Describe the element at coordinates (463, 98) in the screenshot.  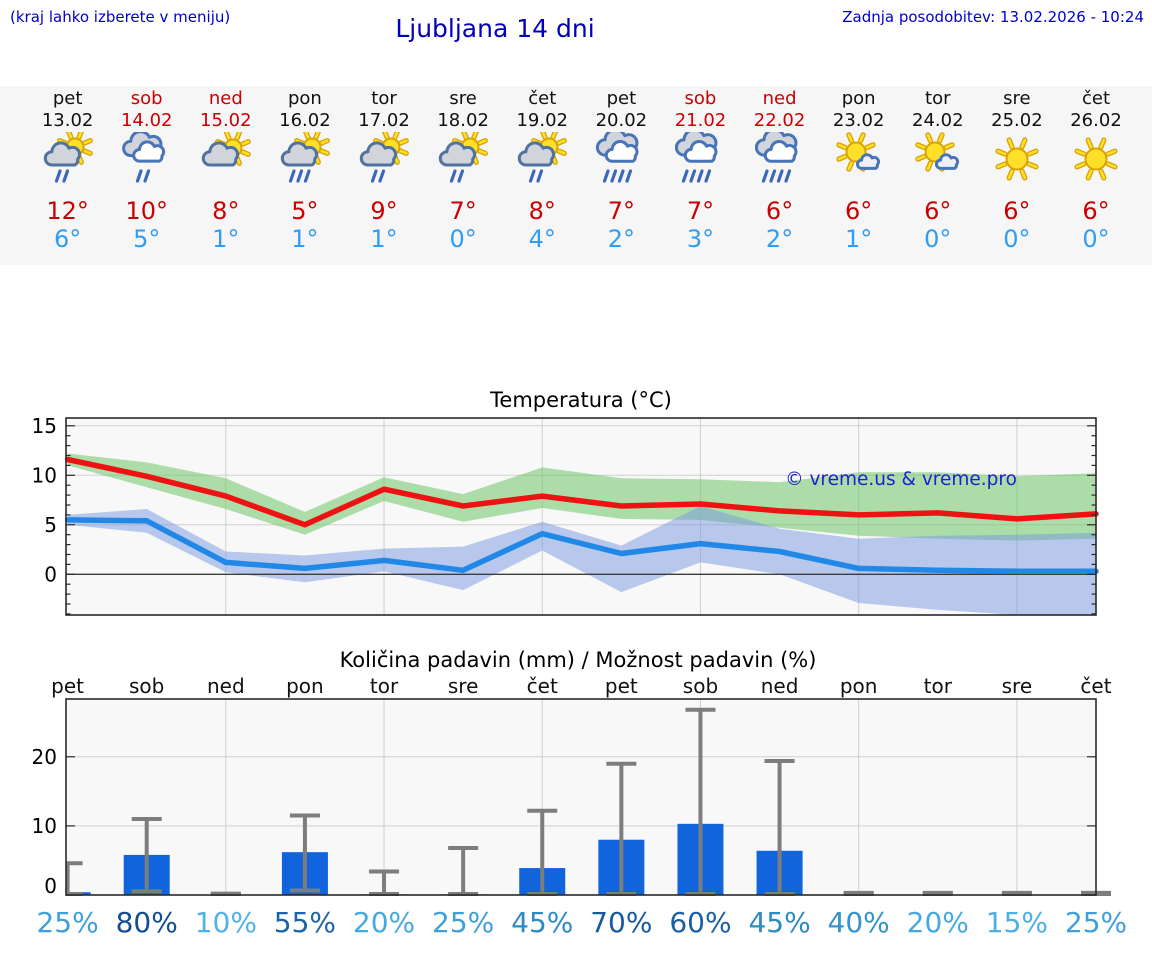
I see `day-name-label: sre` at that location.